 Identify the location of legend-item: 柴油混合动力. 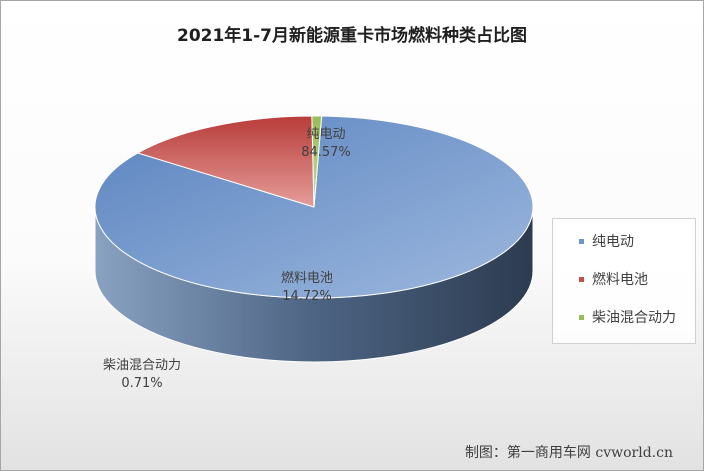
(627, 317).